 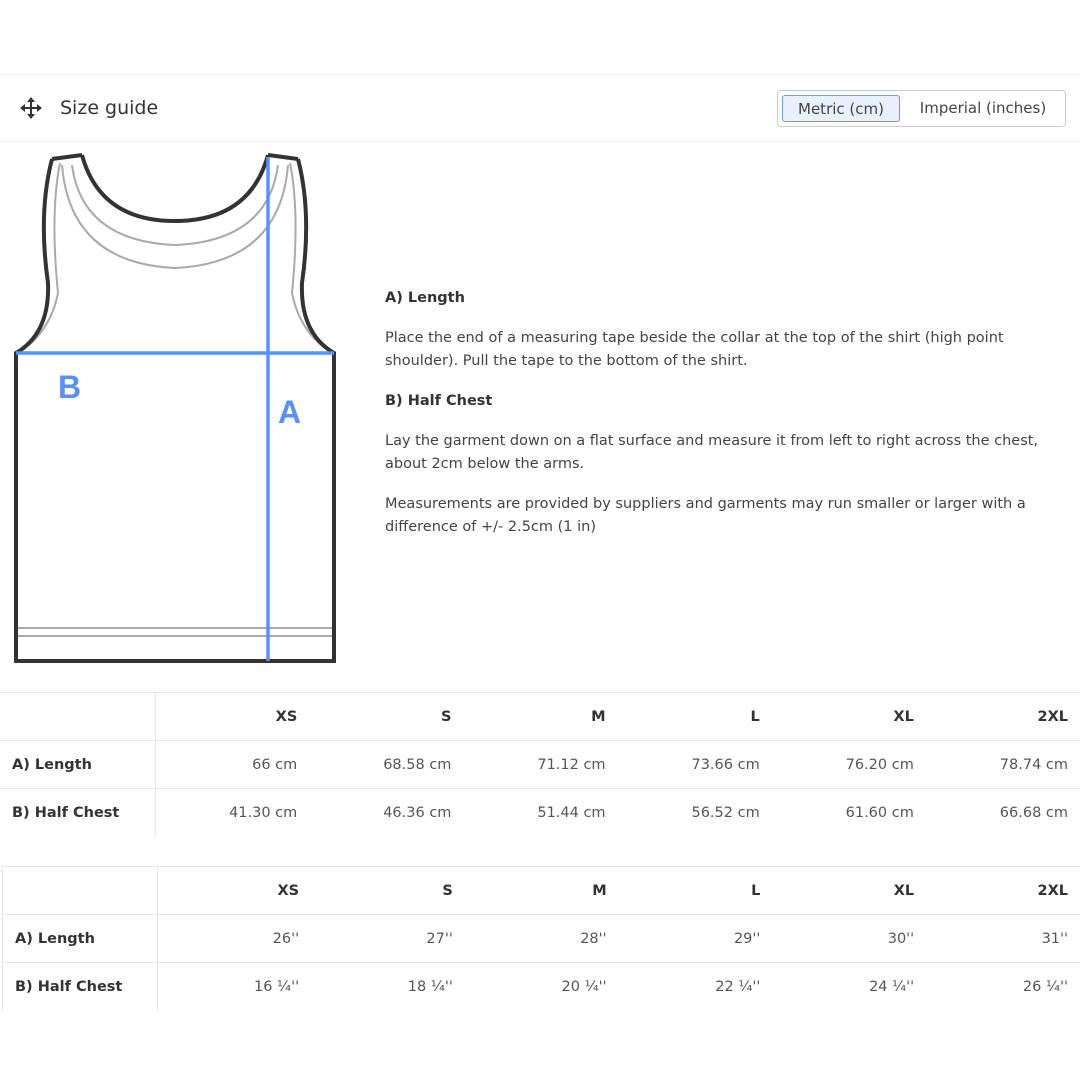 I want to click on page-title: Size guide, so click(x=109, y=108).